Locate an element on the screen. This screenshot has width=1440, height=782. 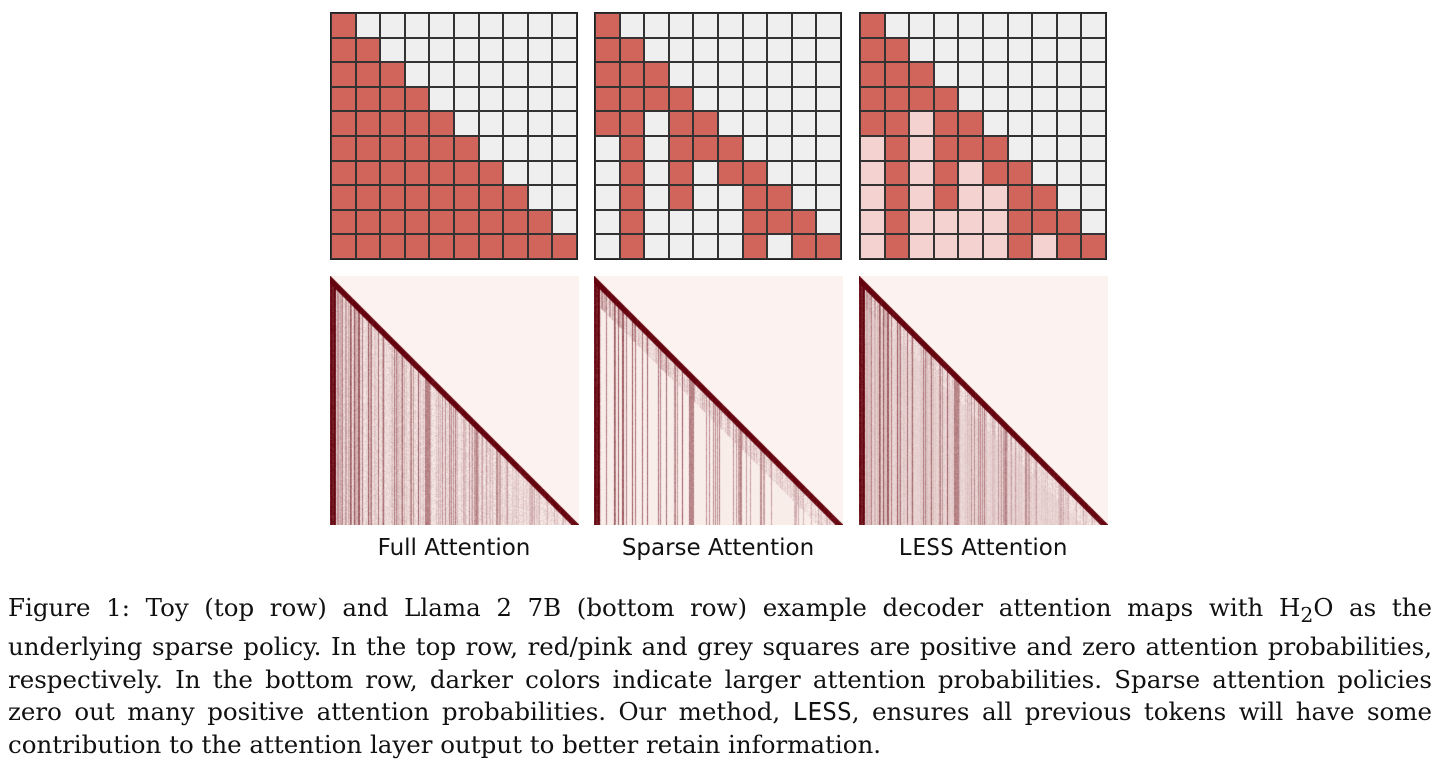
toy-sparse-attention-grid is located at coordinates (718, 136).